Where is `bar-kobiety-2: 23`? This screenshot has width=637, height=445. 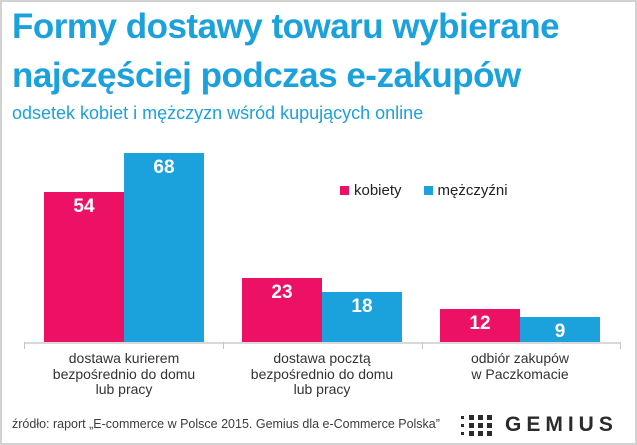 bar-kobiety-2: 23 is located at coordinates (282, 310).